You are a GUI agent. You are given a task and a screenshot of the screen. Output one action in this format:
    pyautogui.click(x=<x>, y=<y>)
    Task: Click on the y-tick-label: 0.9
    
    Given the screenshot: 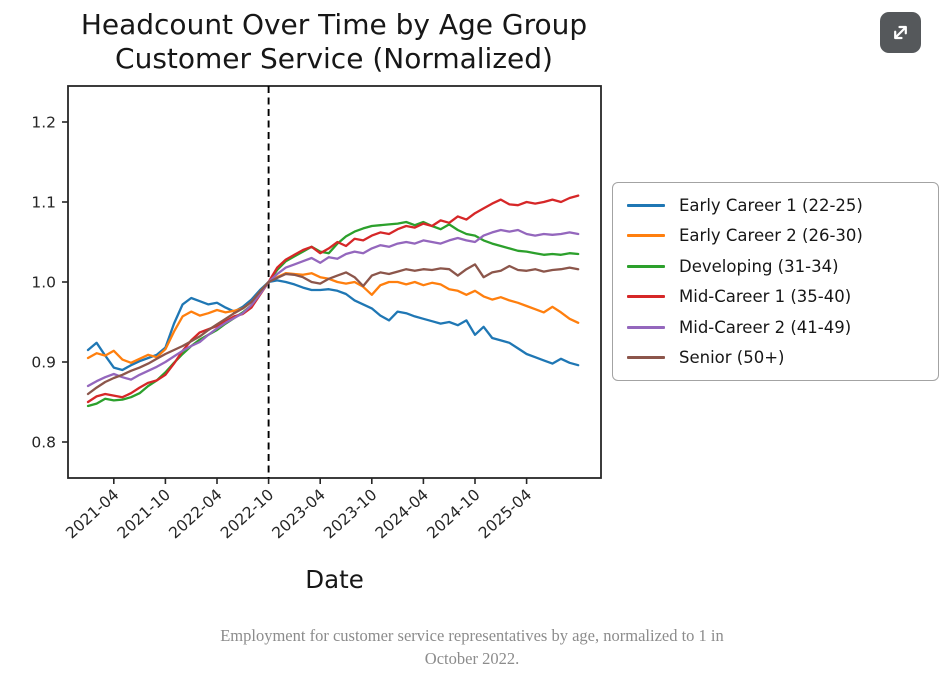 What is the action you would take?
    pyautogui.click(x=43, y=363)
    